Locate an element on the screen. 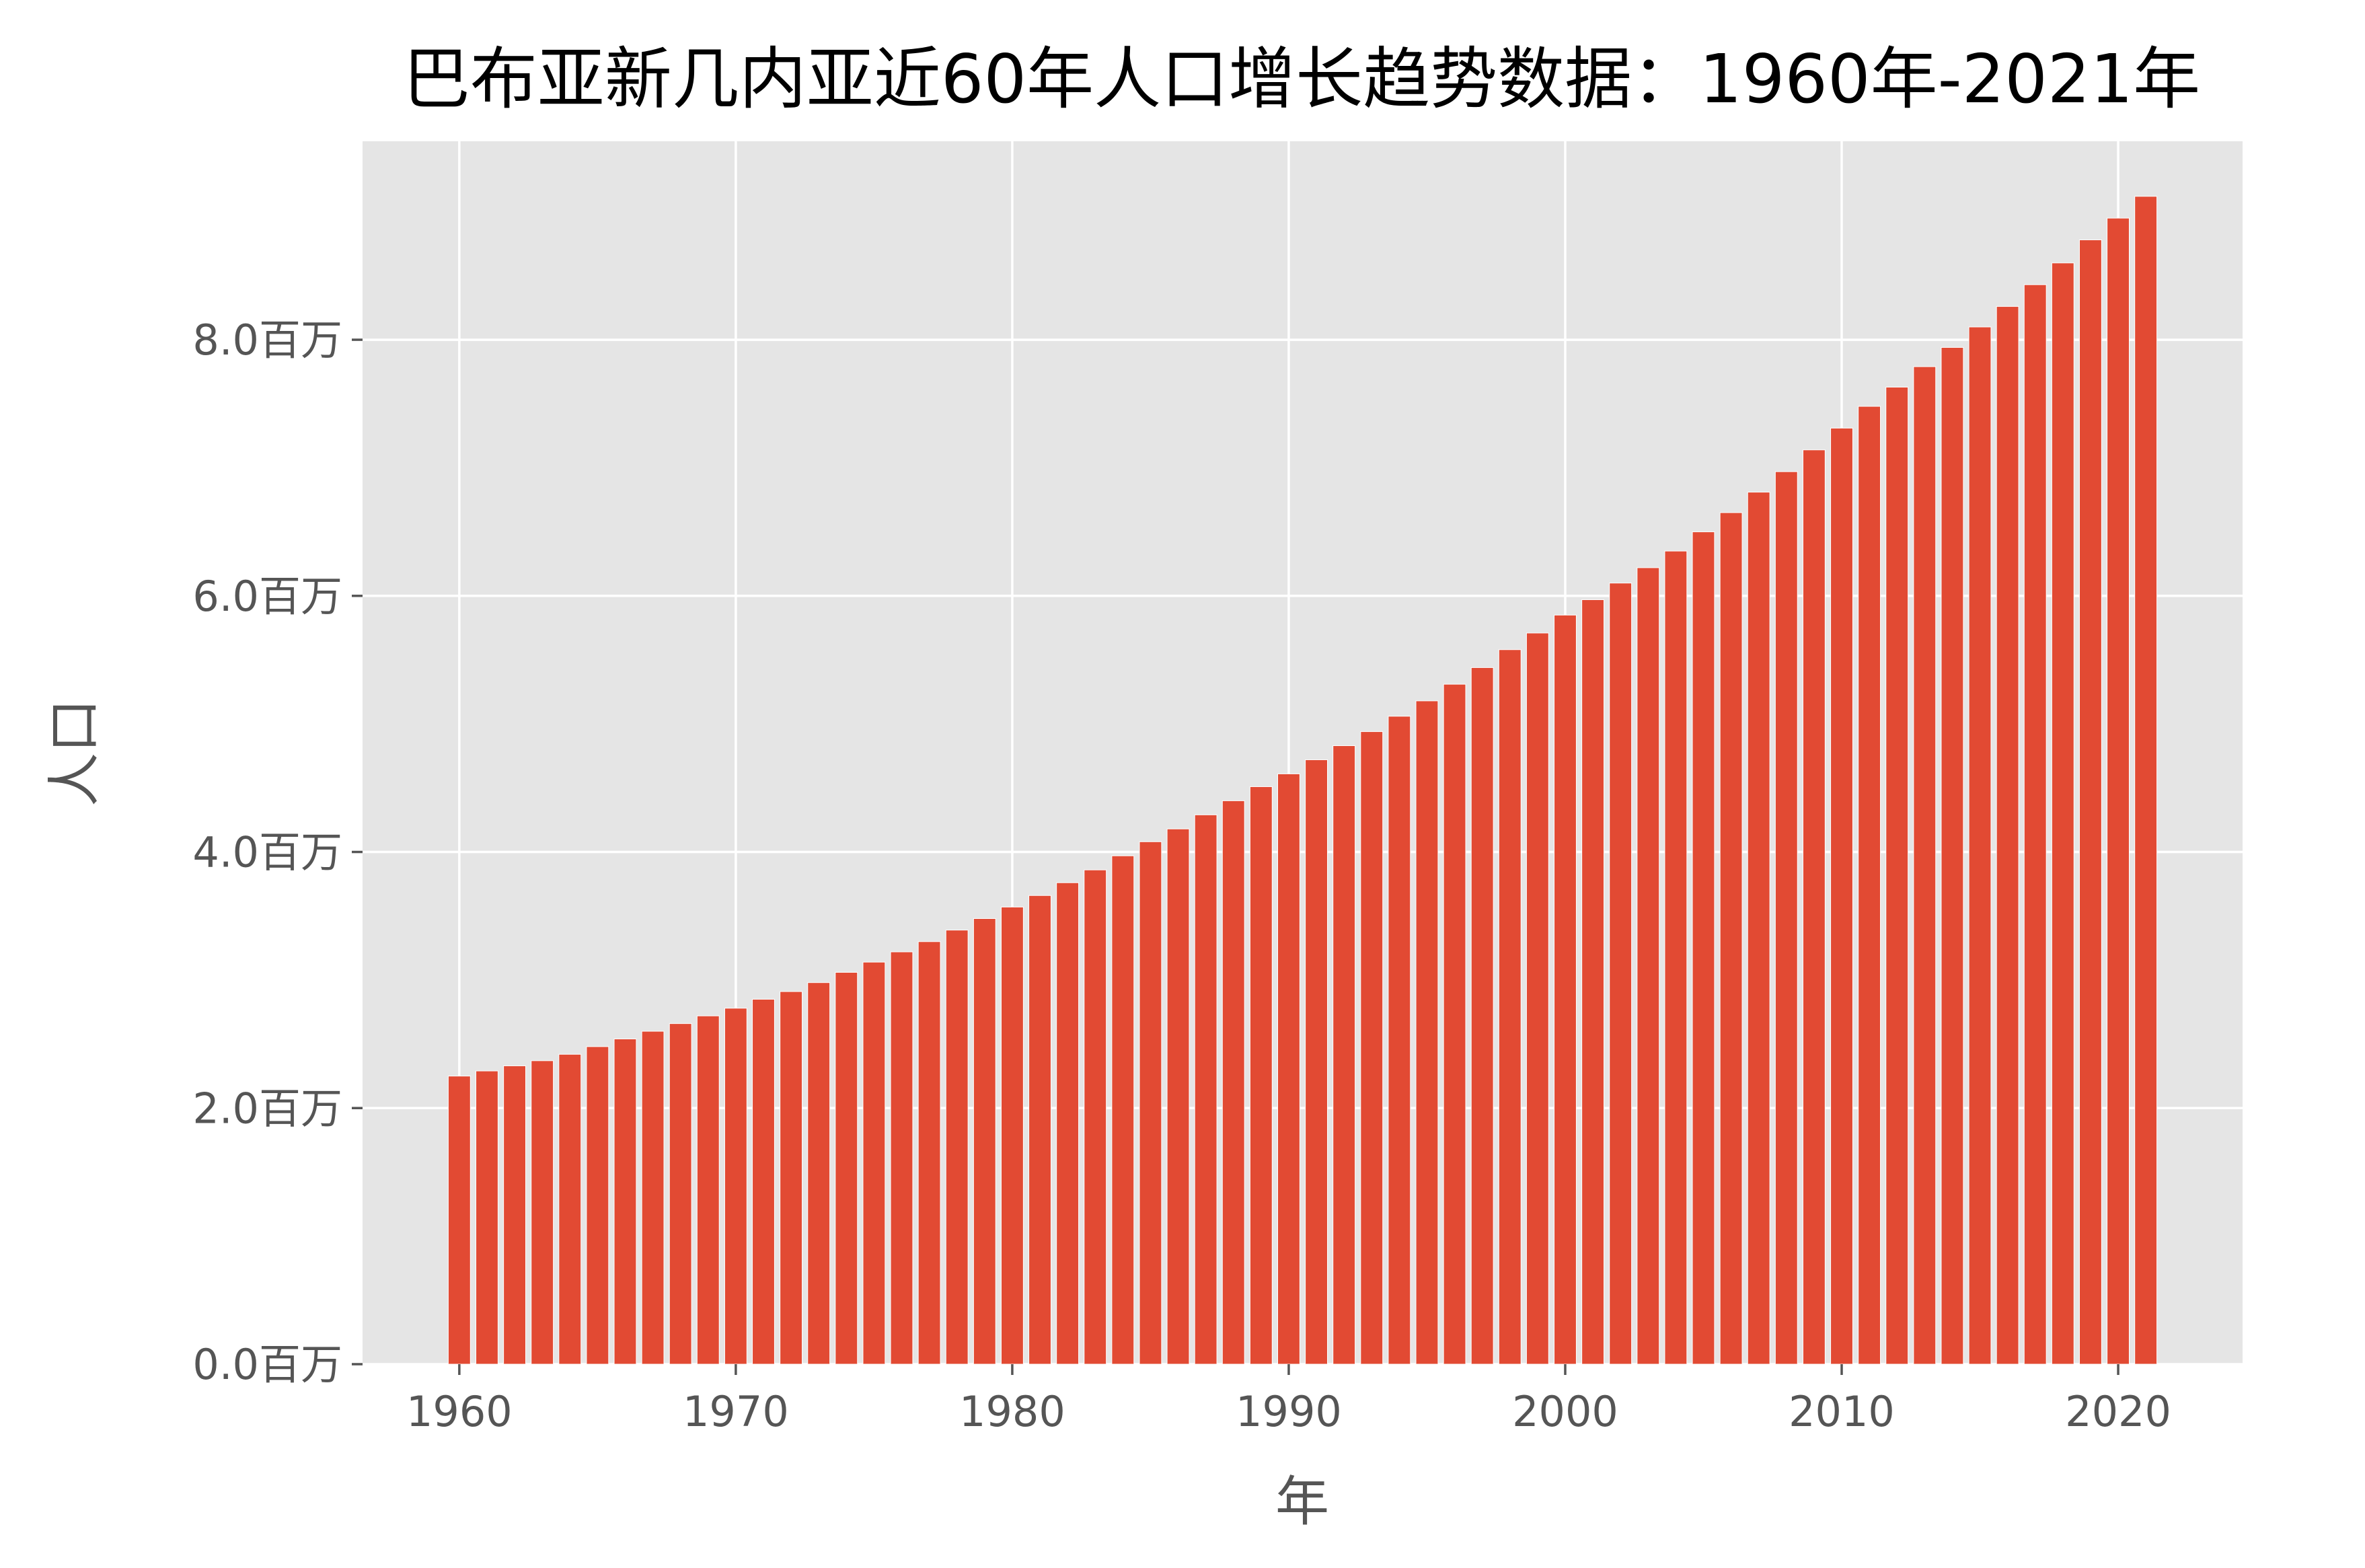 This screenshot has height=1568, width=2365. bar-2018 is located at coordinates (2062, 813).